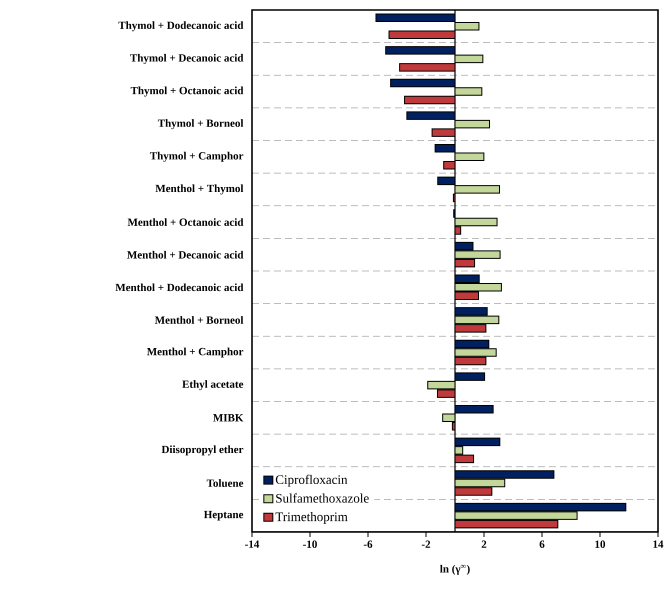 Image resolution: width=672 pixels, height=596 pixels. I want to click on legend-label: Ciprofloxacin, so click(312, 480).